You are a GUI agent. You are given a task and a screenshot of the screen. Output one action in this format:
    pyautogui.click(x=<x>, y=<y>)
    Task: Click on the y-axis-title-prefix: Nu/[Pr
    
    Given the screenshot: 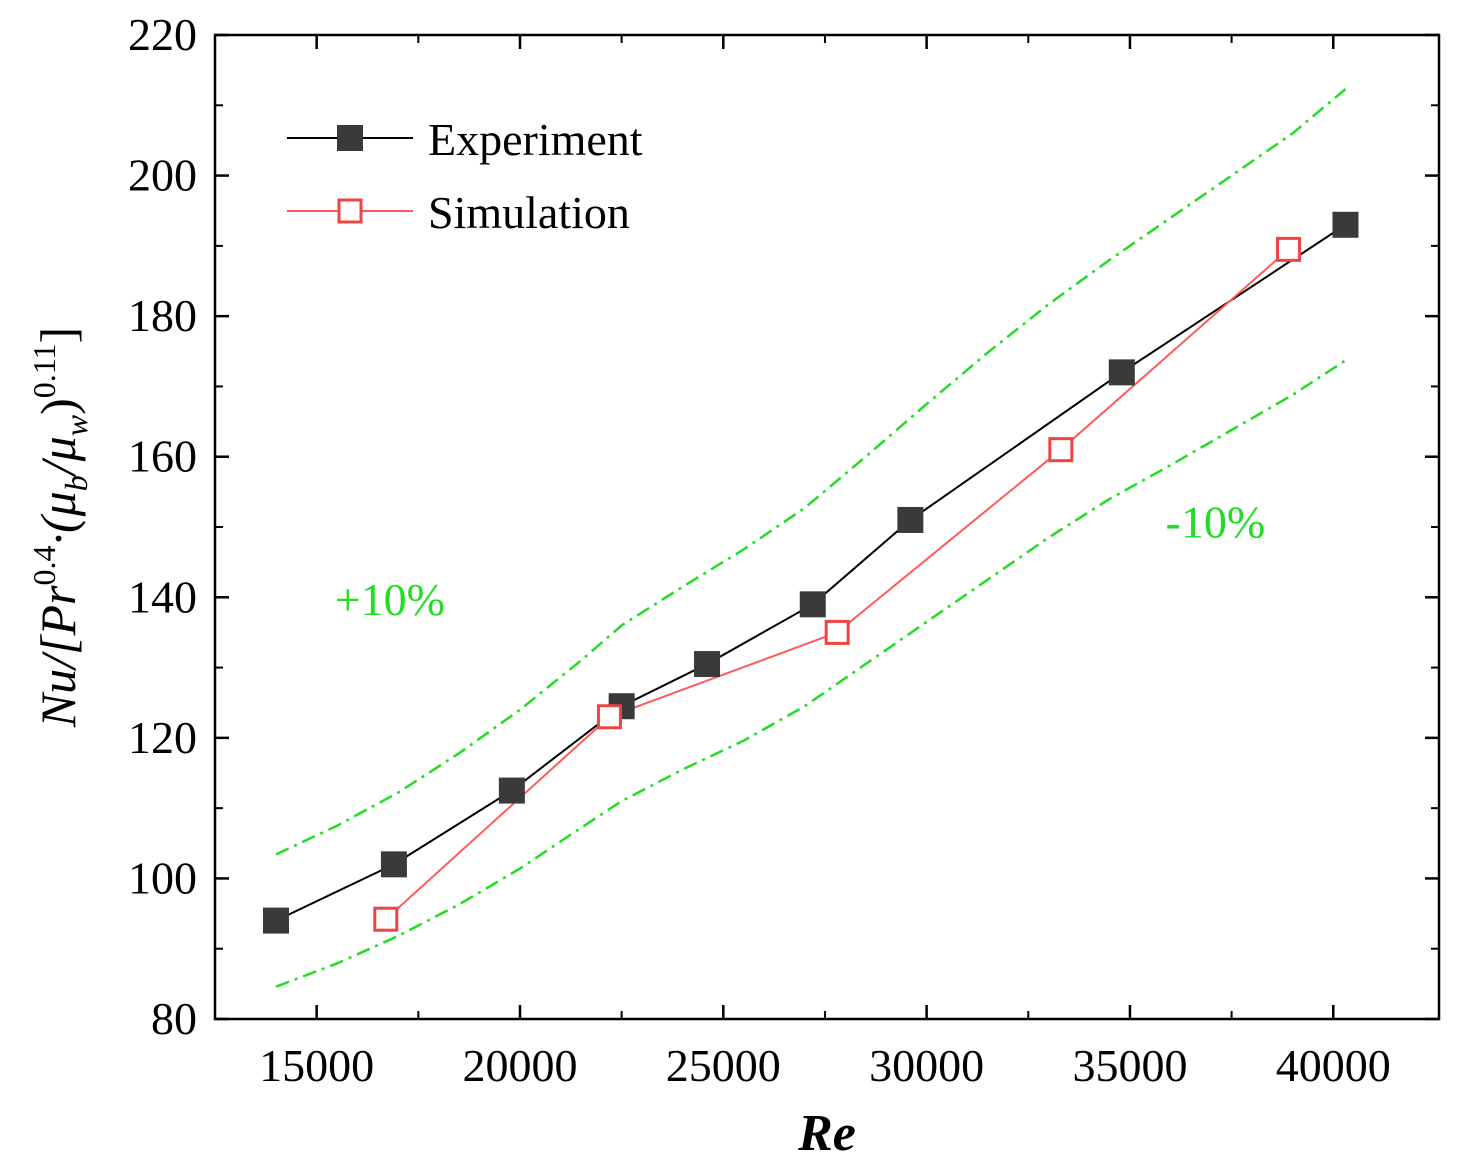 What is the action you would take?
    pyautogui.click(x=58, y=656)
    